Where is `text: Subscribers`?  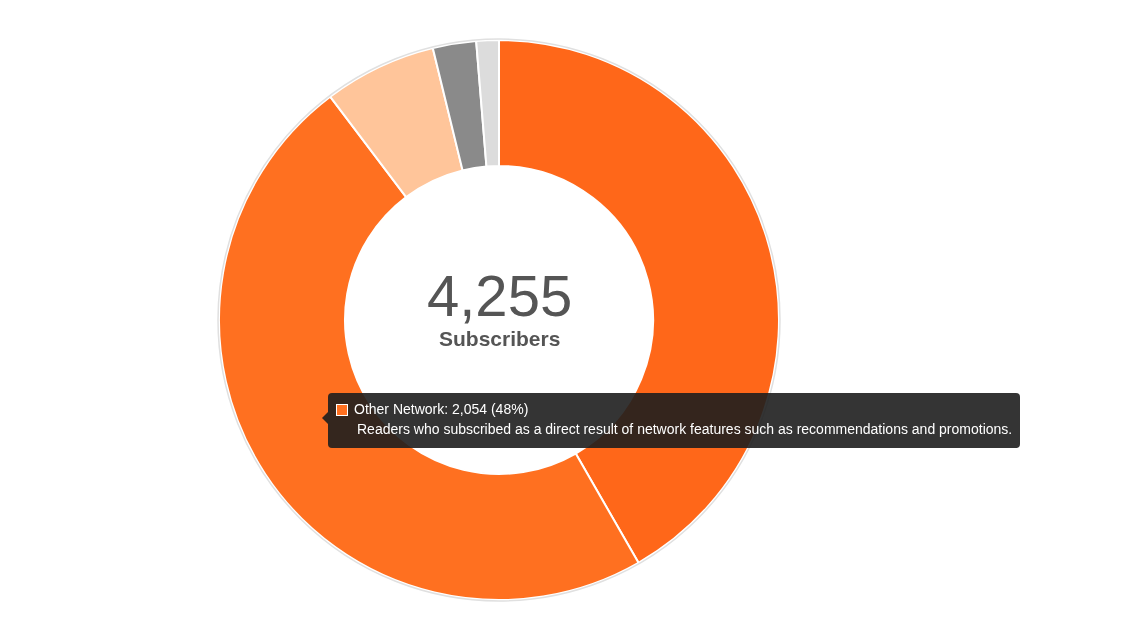
text: Subscribers is located at coordinates (500, 338).